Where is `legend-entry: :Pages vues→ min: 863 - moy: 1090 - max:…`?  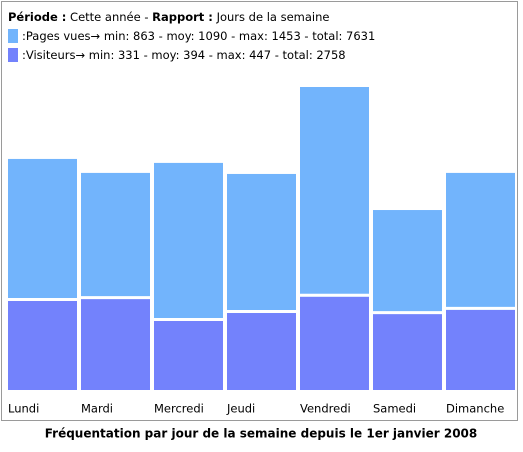 legend-entry: :Pages vues→ min: 863 - moy: 1090 - max:… is located at coordinates (198, 36).